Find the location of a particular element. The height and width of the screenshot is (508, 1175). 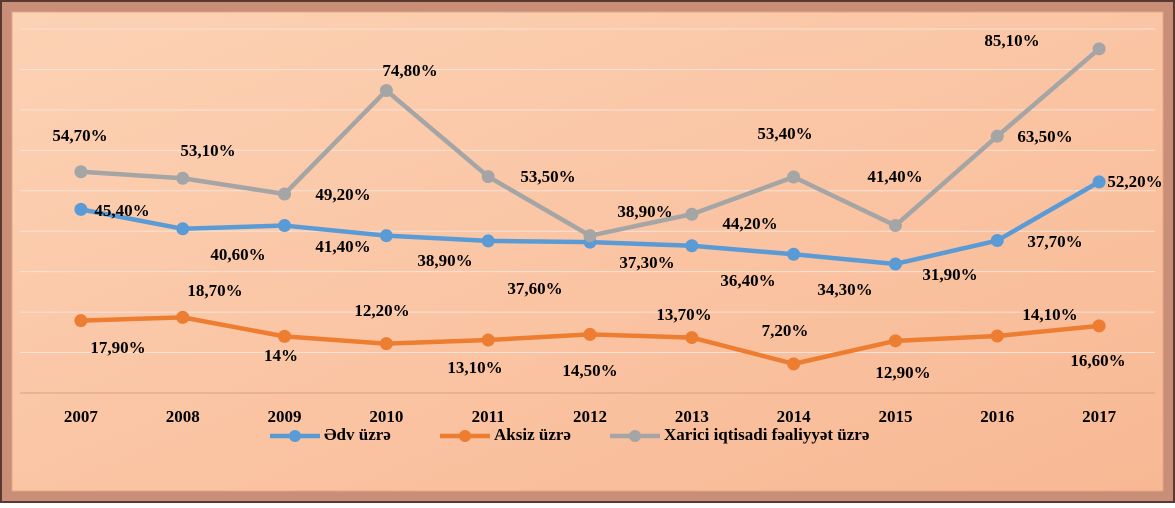

legend-label: Aksiz üzrə is located at coordinates (532, 434).